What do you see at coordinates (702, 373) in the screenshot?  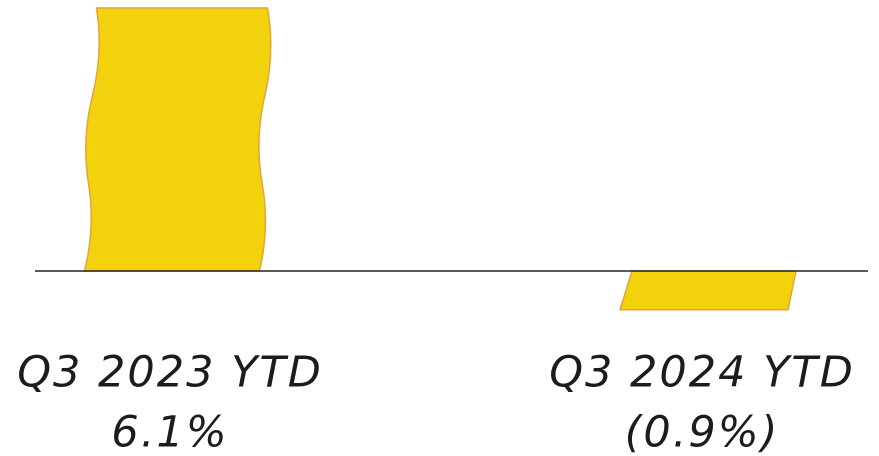 I see `x-tick-label: Q3 2024 YTD` at bounding box center [702, 373].